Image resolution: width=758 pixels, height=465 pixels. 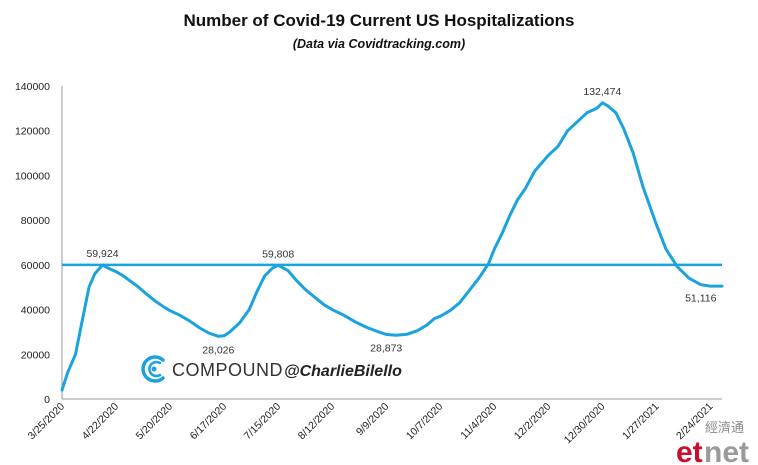 What do you see at coordinates (35, 266) in the screenshot?
I see `y-tick-label: 60000` at bounding box center [35, 266].